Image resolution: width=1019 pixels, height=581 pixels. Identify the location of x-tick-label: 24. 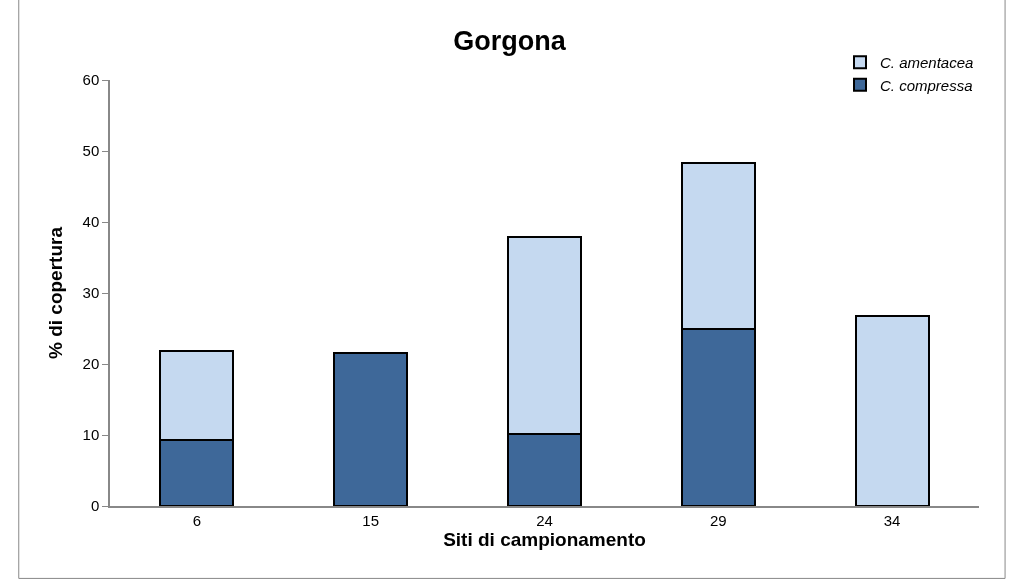
(544, 520).